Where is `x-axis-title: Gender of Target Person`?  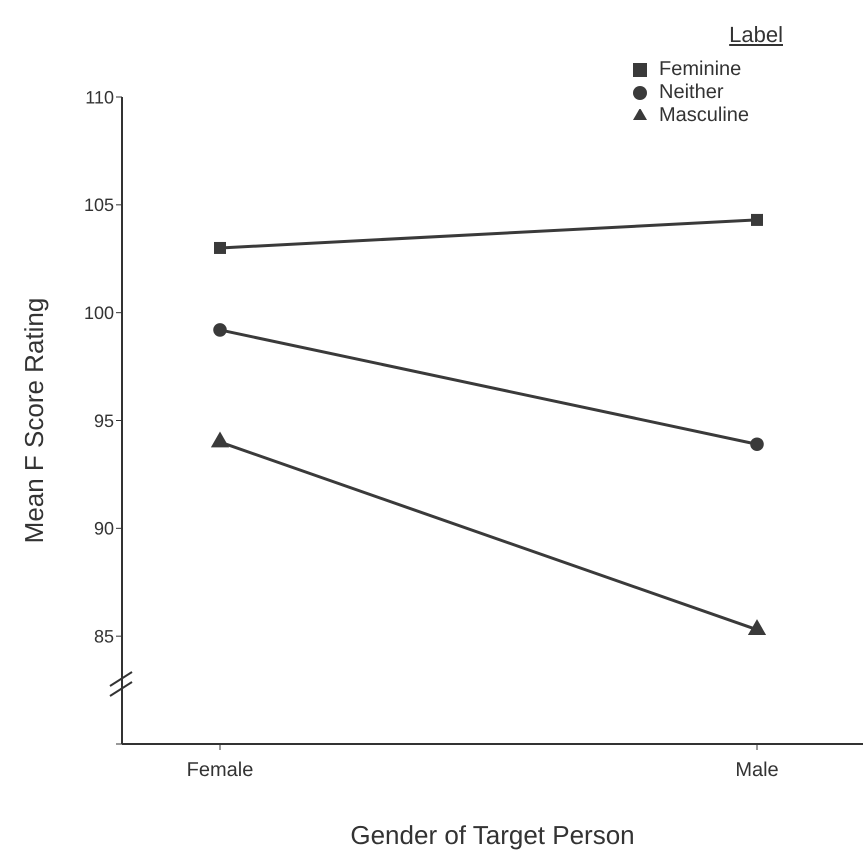 x-axis-title: Gender of Target Person is located at coordinates (492, 835).